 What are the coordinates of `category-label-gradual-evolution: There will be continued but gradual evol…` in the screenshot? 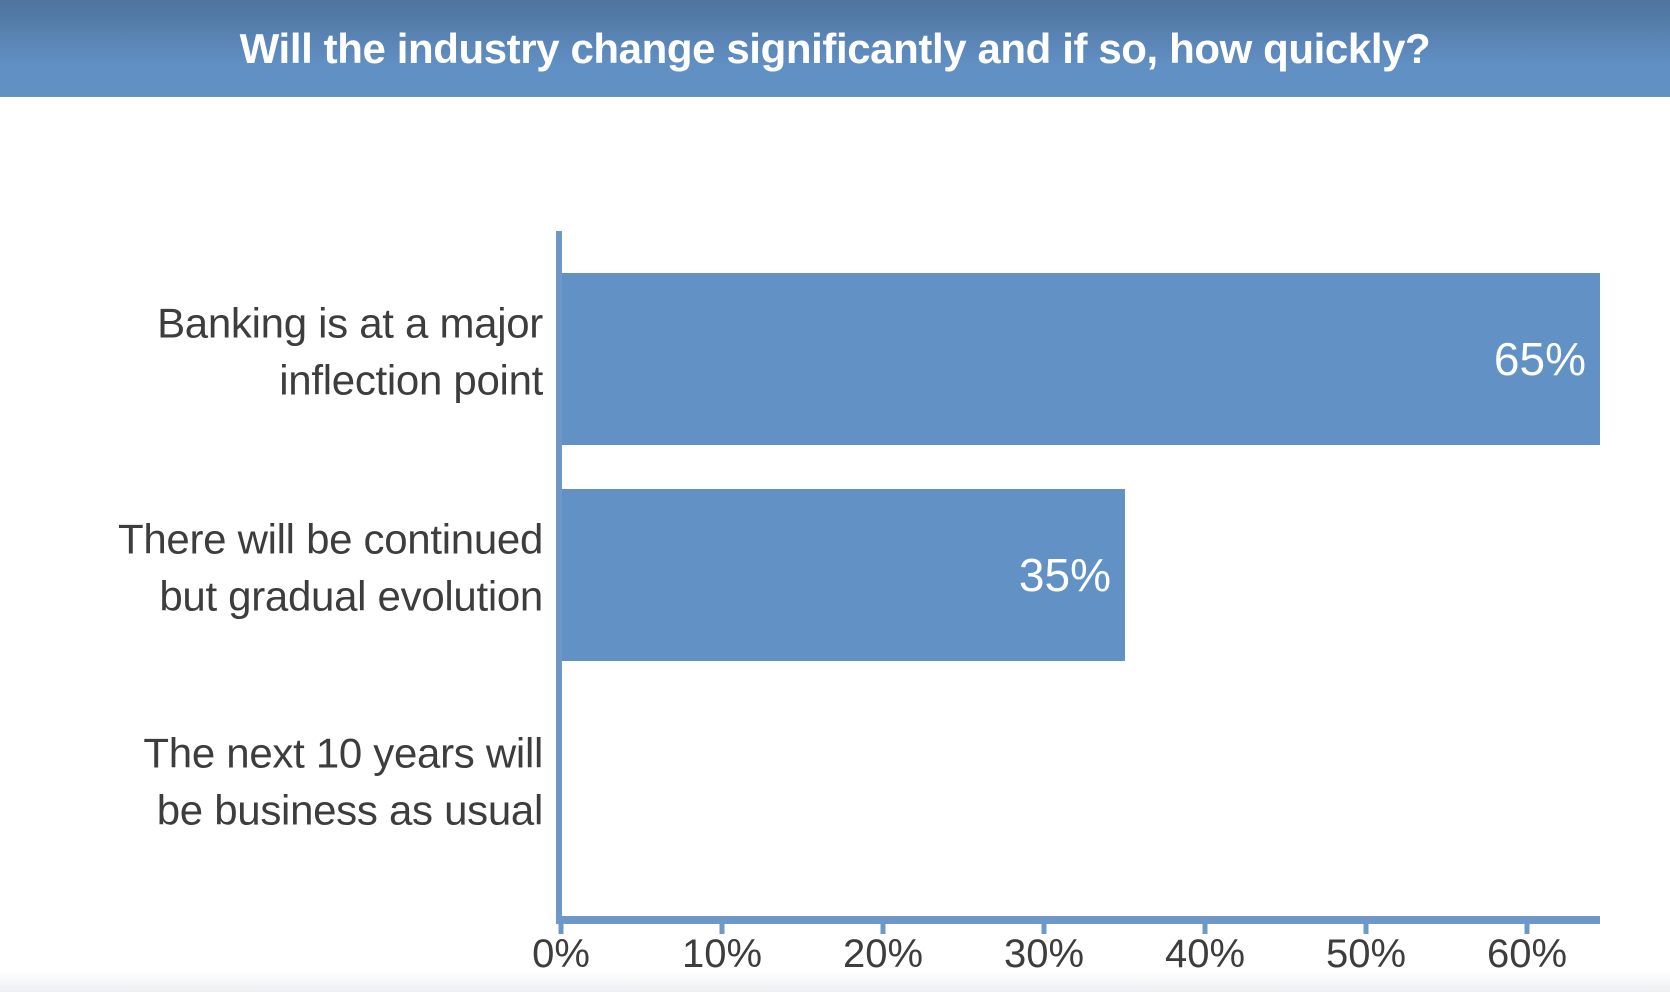 It's located at (283, 567).